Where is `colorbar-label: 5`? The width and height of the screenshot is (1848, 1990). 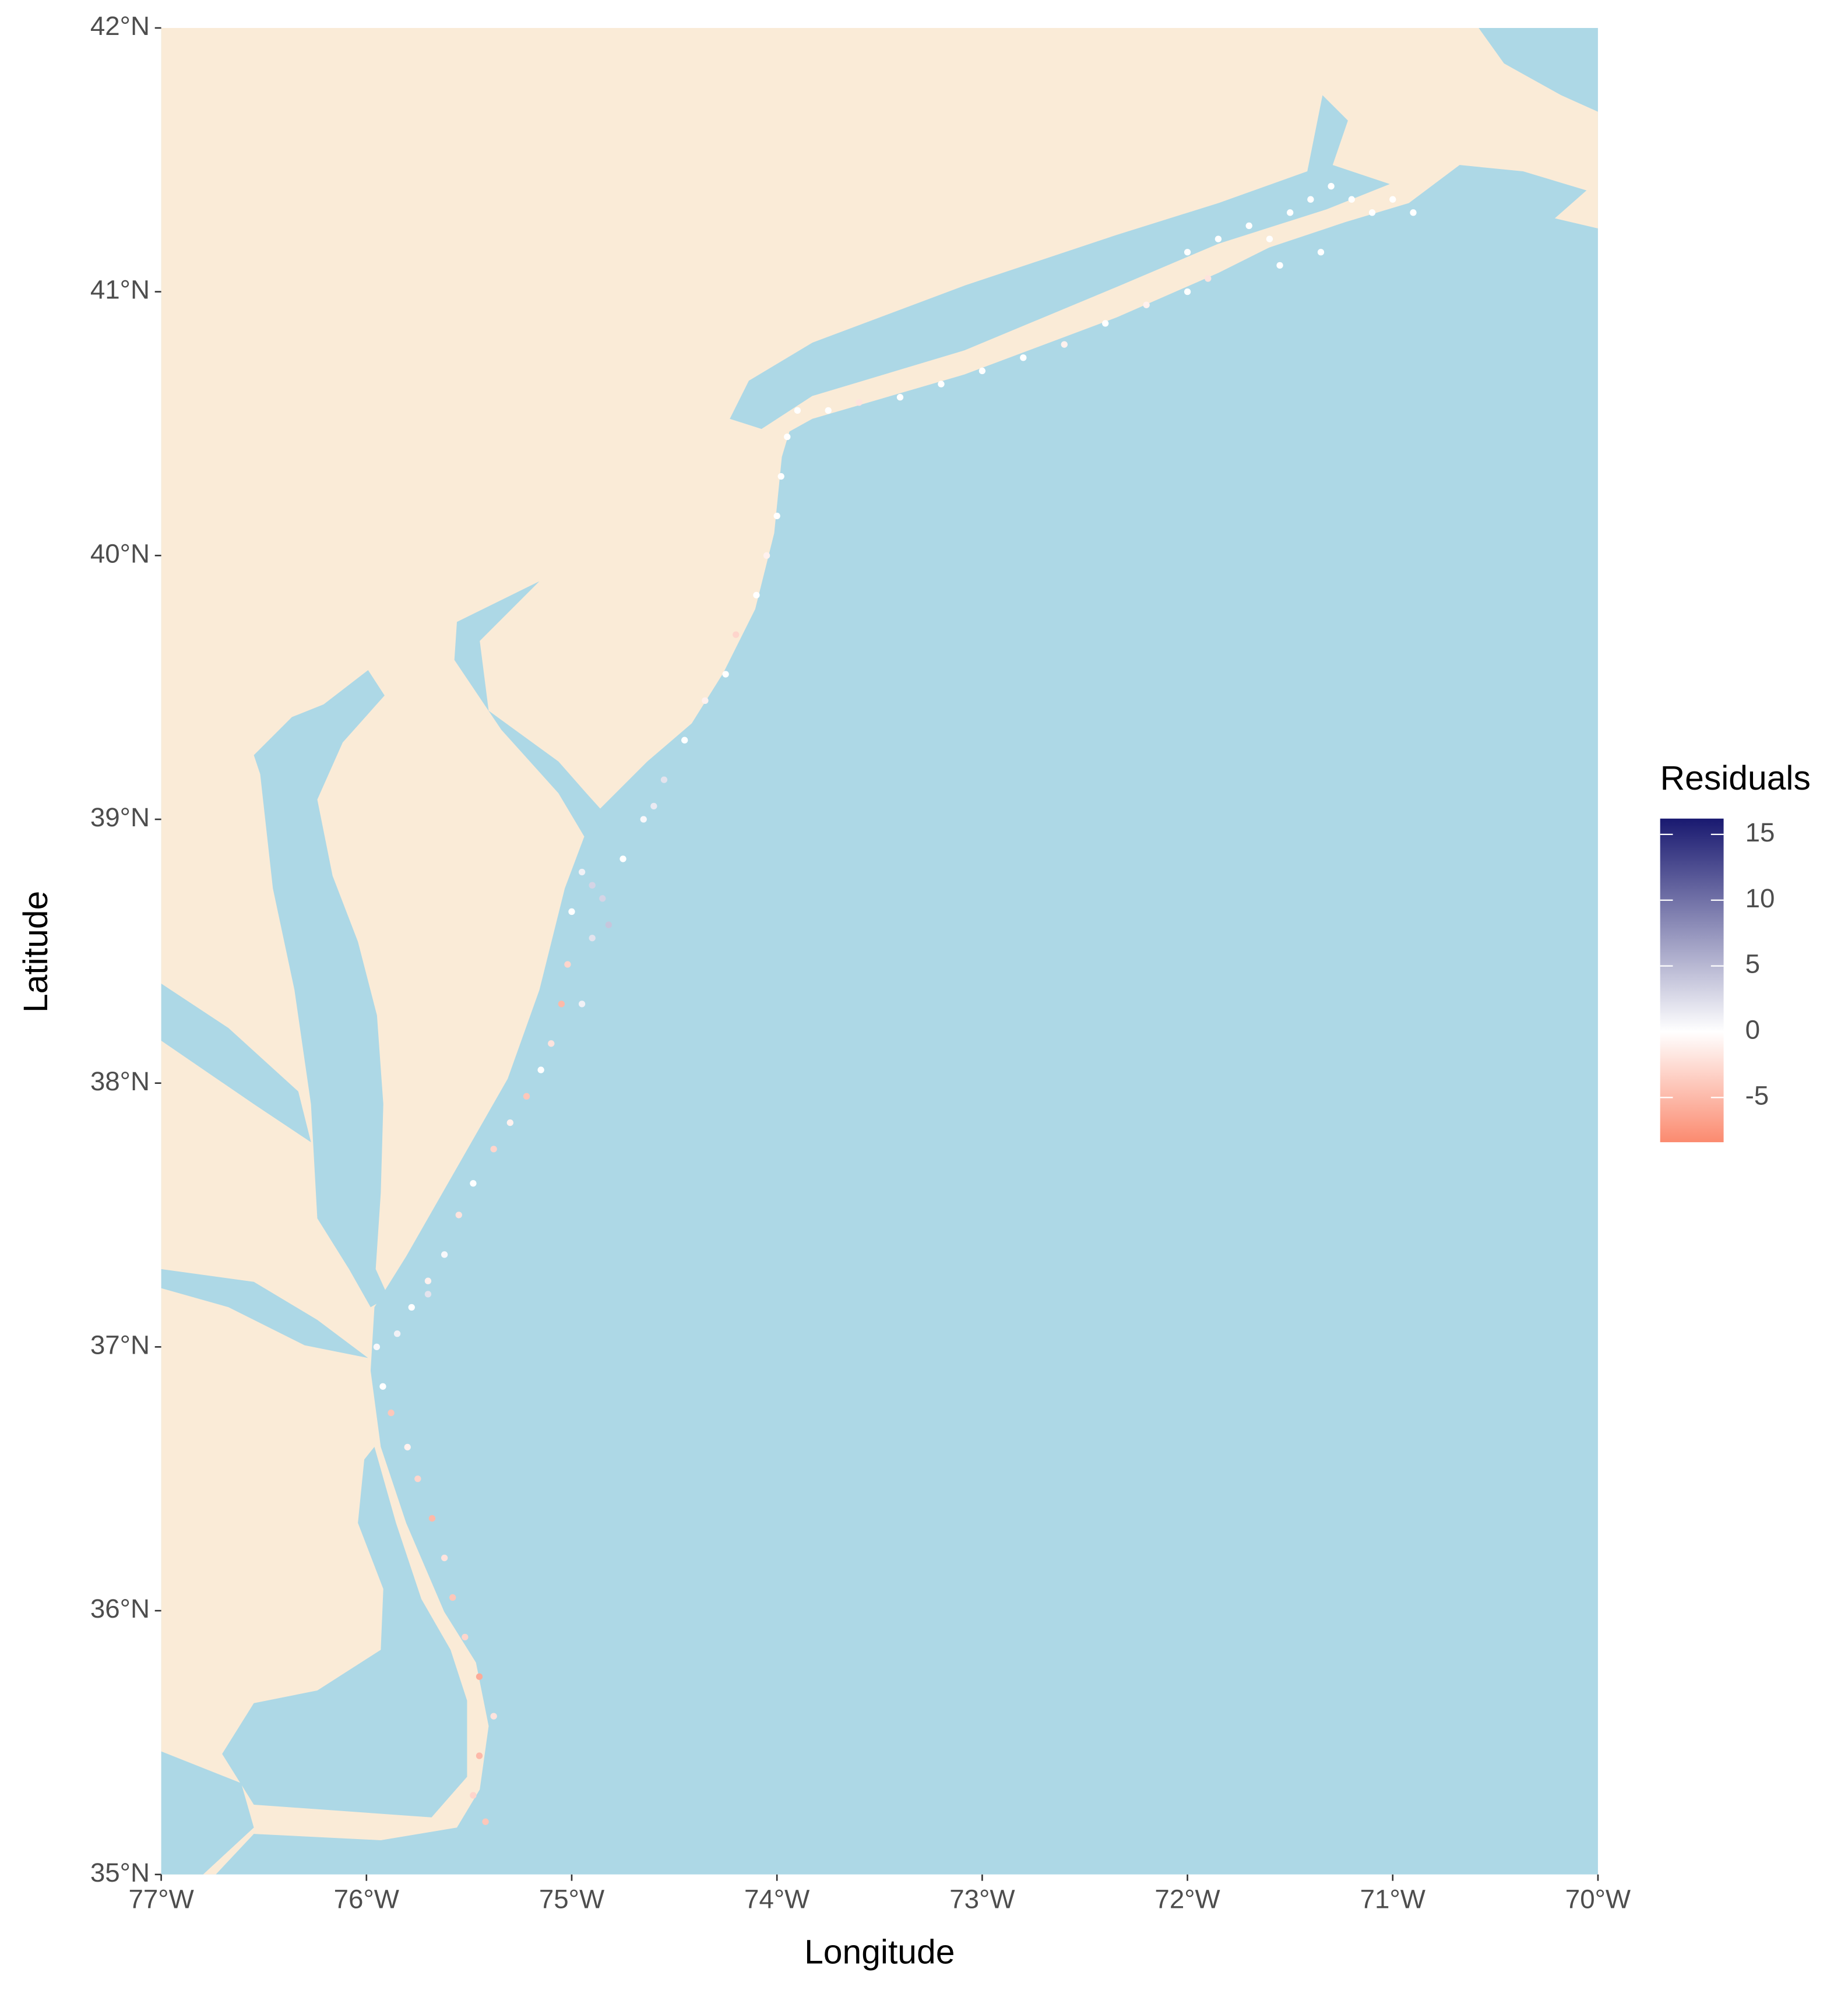
colorbar-label: 5 is located at coordinates (1752, 964).